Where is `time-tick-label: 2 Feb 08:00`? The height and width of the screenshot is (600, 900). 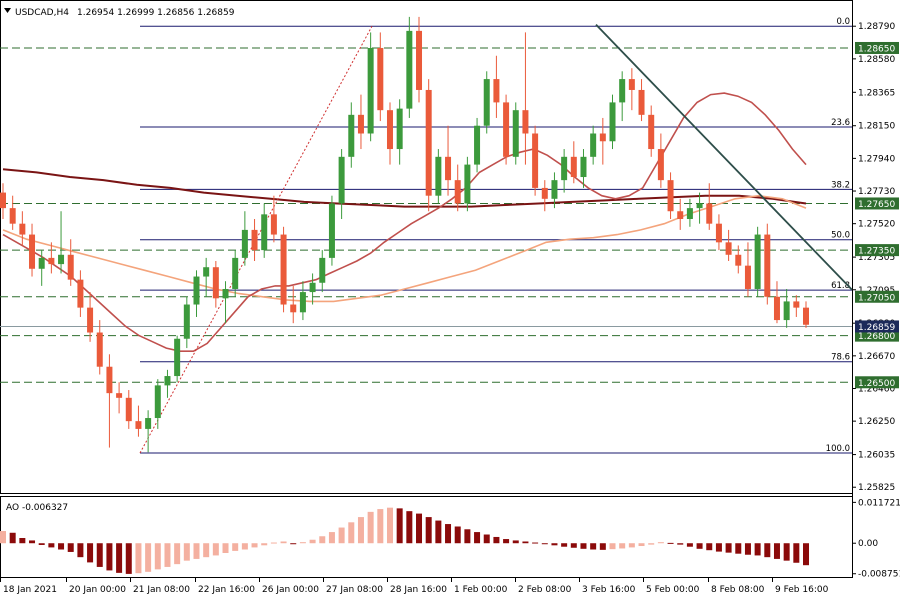
time-tick-label: 2 Feb 08:00 is located at coordinates (545, 590).